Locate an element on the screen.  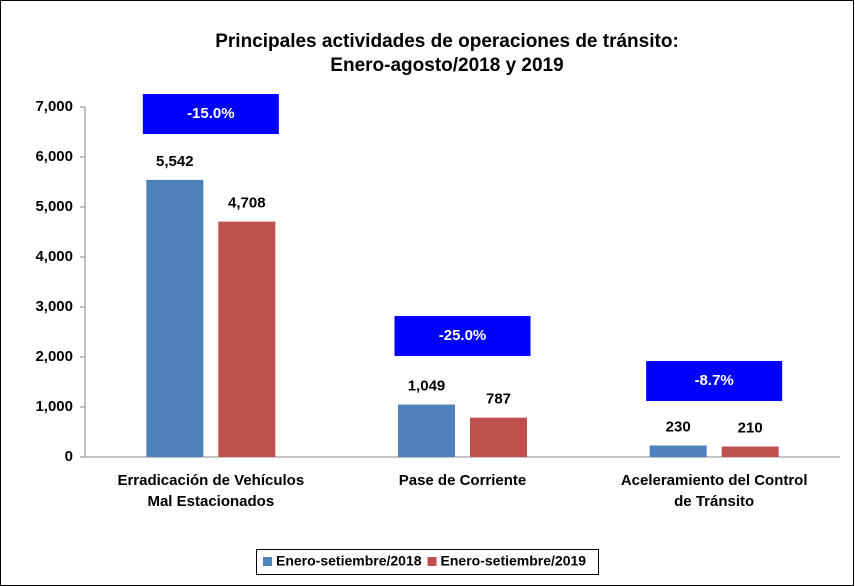
legend-box is located at coordinates (427, 562).